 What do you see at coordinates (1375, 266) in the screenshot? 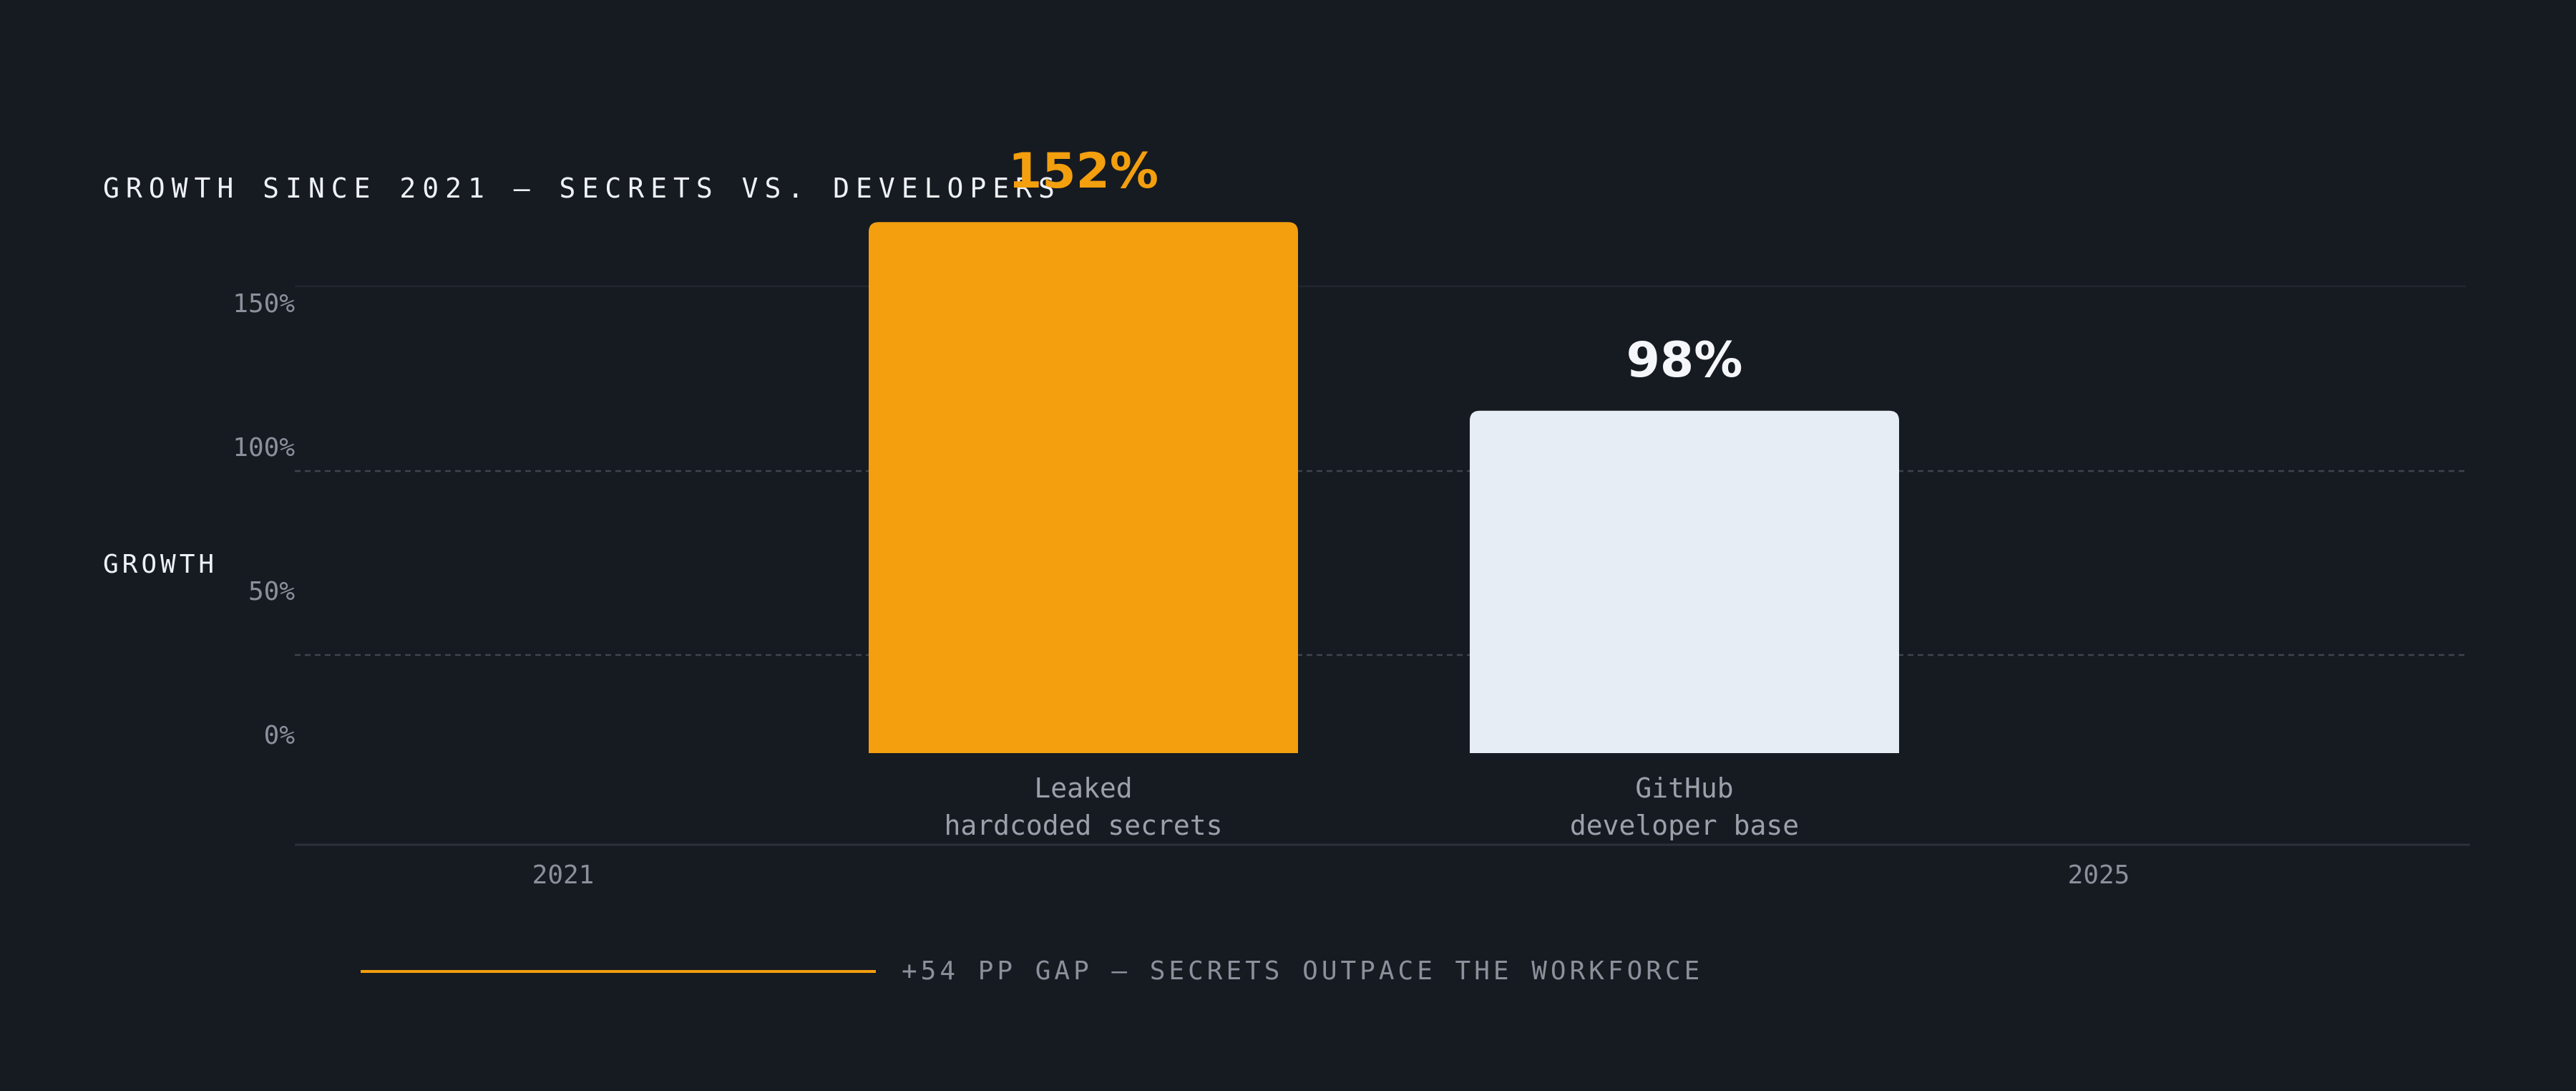
I see `value-labels: 152% 98%` at bounding box center [1375, 266].